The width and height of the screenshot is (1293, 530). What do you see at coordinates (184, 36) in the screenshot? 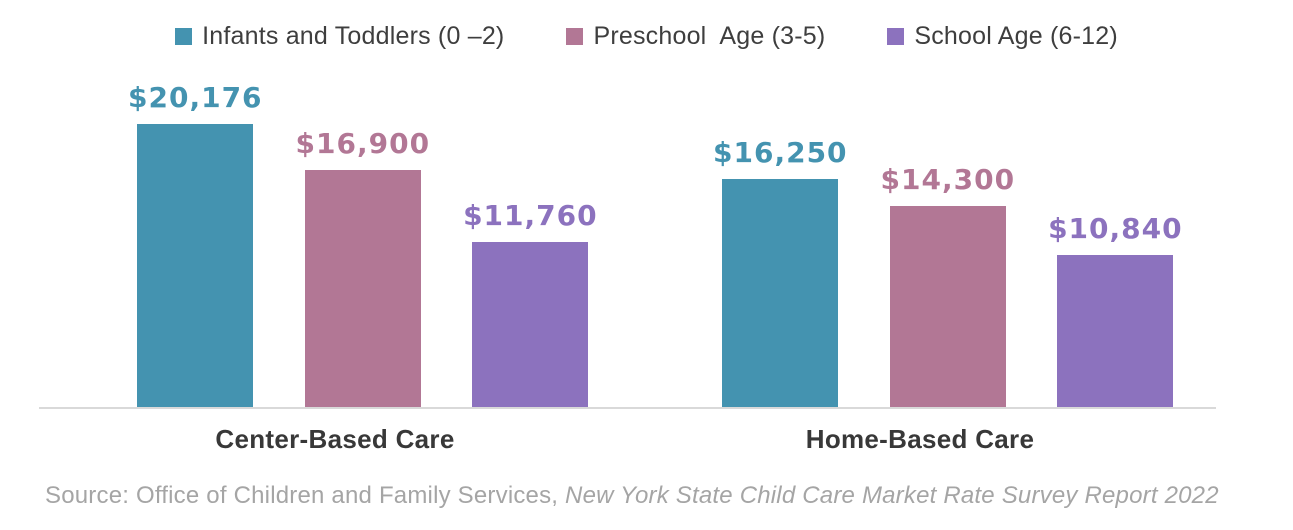
I see `legend-swatch-infants` at bounding box center [184, 36].